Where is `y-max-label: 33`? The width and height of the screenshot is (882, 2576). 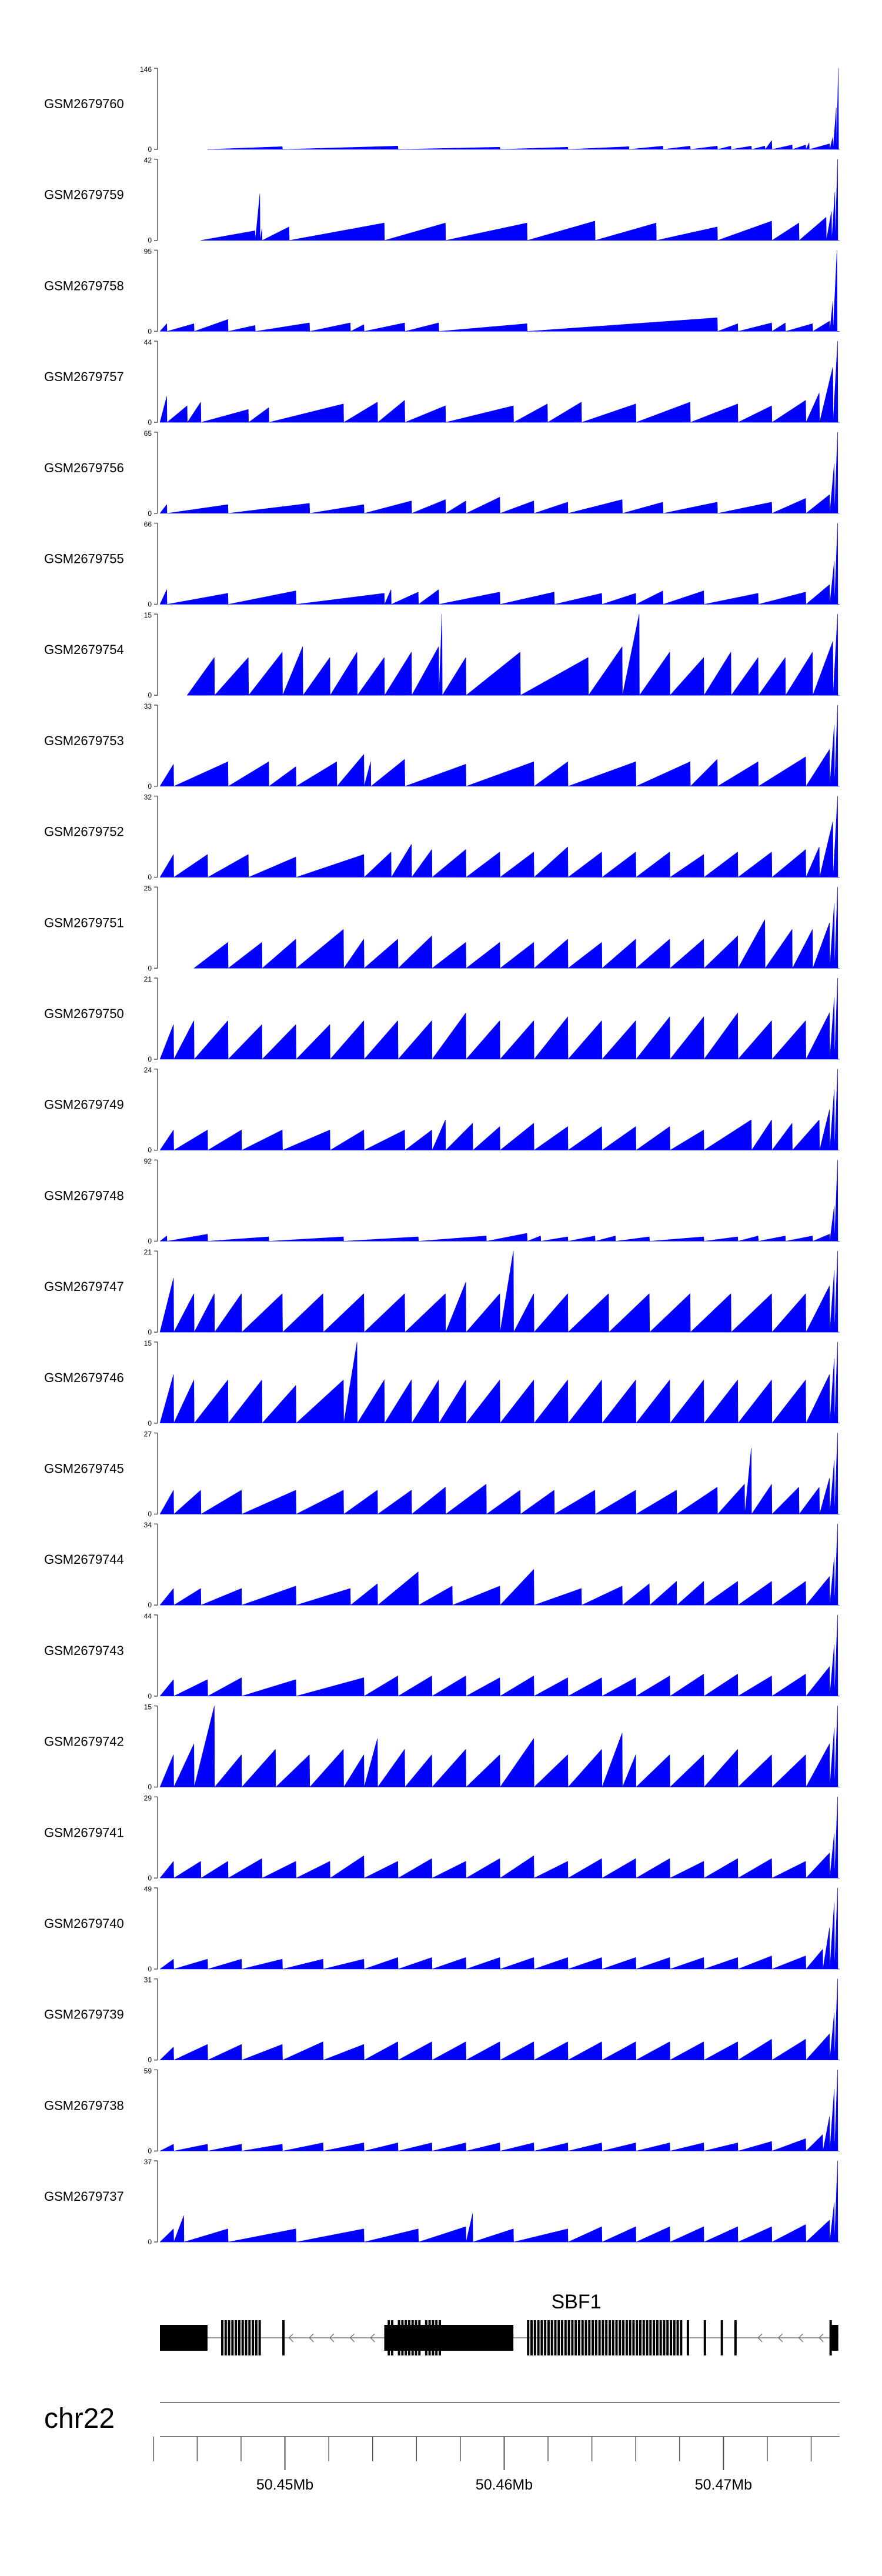 y-max-label: 33 is located at coordinates (148, 706).